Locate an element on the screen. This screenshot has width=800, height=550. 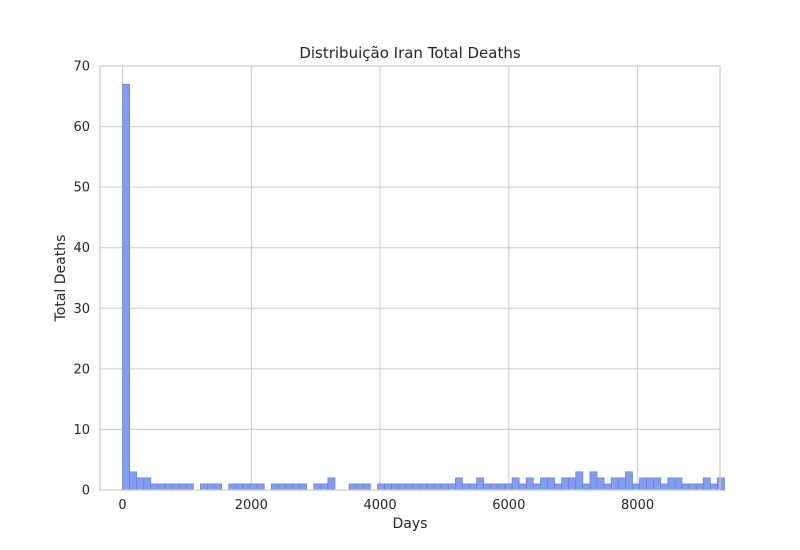
x-tick-label: 6000 is located at coordinates (508, 505).